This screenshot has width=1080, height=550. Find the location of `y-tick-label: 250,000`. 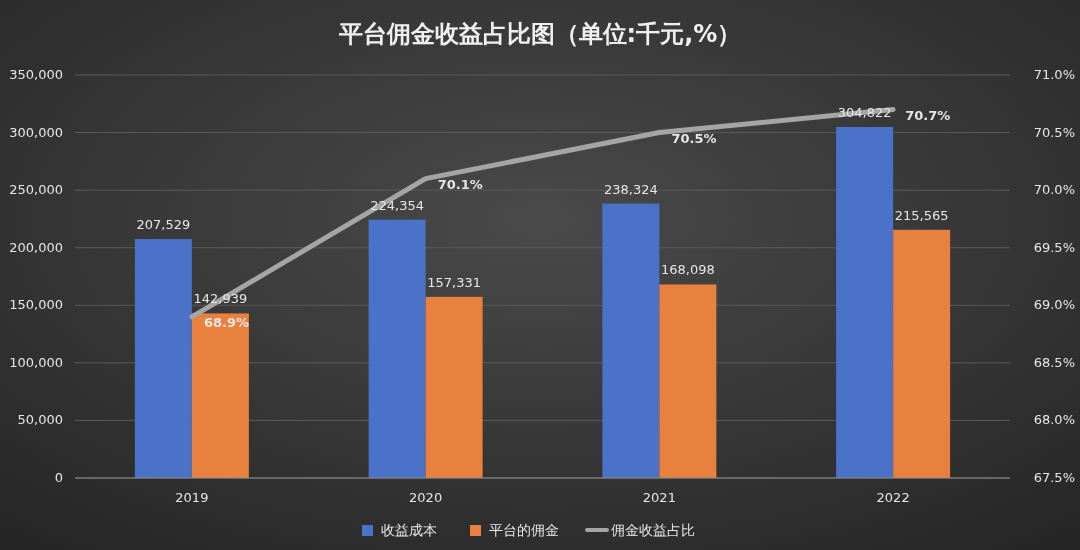

y-tick-label: 250,000 is located at coordinates (36, 190).